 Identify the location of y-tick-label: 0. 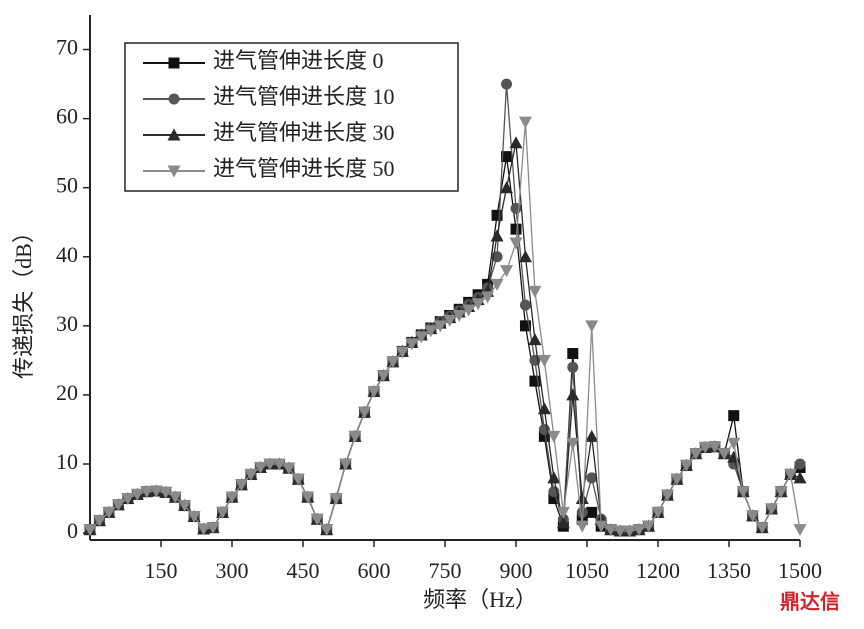
(72, 530).